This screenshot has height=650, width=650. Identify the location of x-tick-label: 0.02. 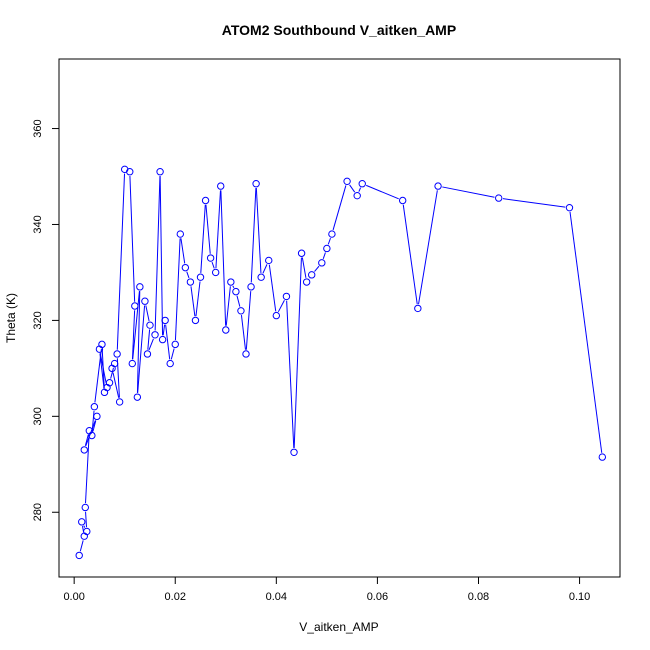
(175, 597).